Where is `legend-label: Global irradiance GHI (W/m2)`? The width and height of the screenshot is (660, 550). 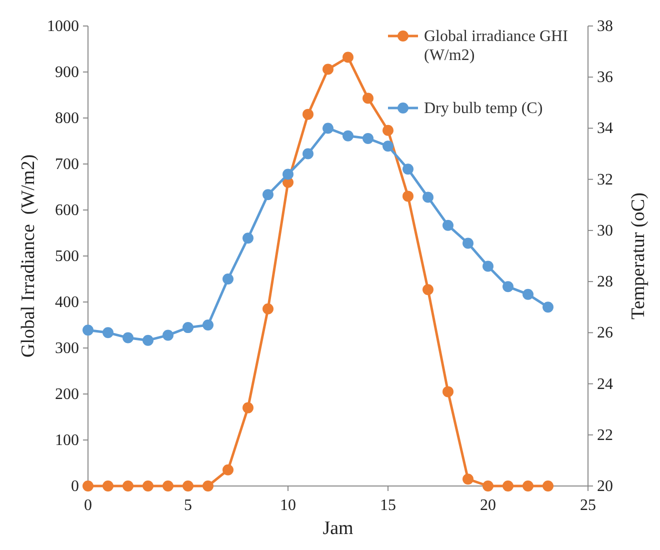
legend-label: Global irradiance GHI (W/m2) is located at coordinates (496, 46).